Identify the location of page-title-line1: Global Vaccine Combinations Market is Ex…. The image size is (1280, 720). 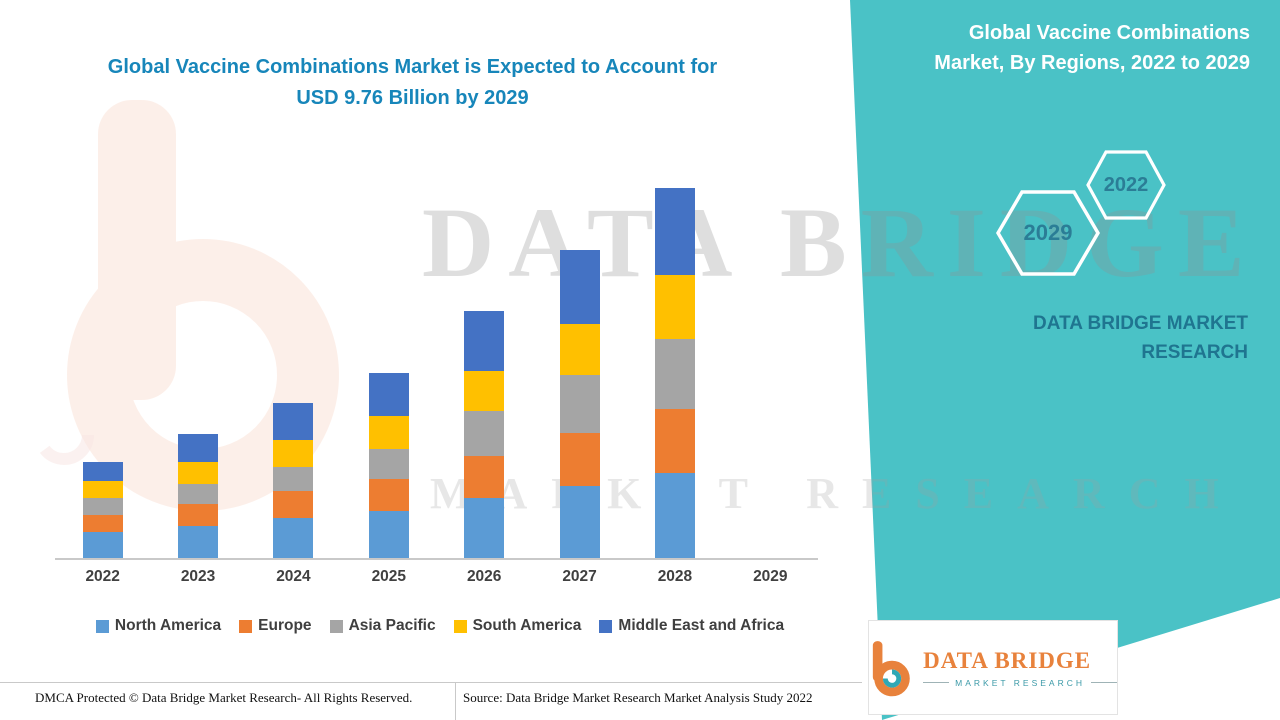
(412, 67).